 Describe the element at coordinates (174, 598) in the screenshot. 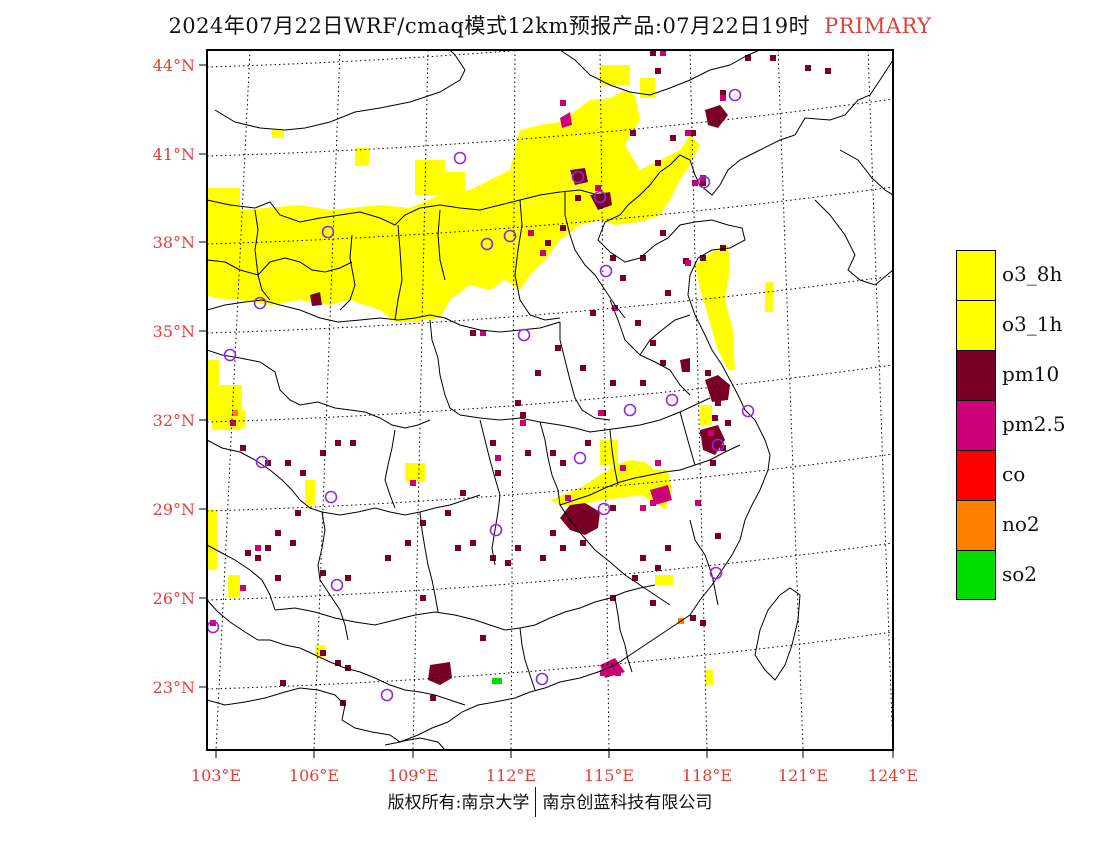

I see `lat-label: 26°N` at that location.